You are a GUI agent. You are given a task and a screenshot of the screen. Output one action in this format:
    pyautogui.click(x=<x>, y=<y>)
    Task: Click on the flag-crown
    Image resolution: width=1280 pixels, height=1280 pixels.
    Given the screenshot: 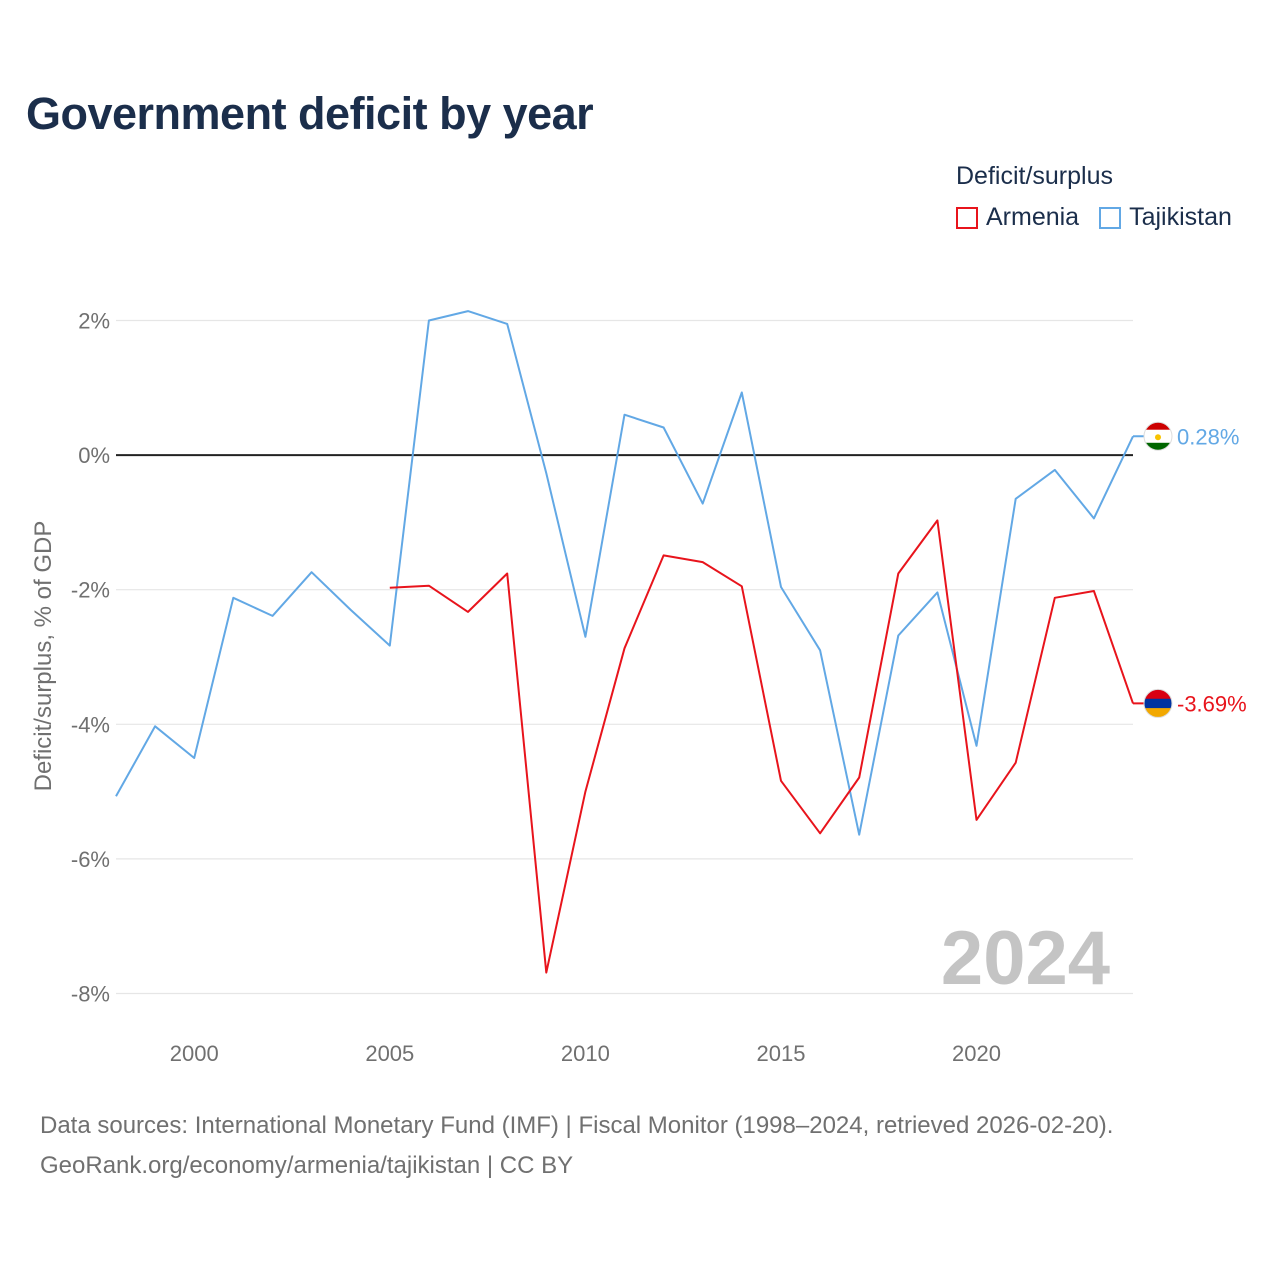 What is the action you would take?
    pyautogui.click(x=1158, y=437)
    